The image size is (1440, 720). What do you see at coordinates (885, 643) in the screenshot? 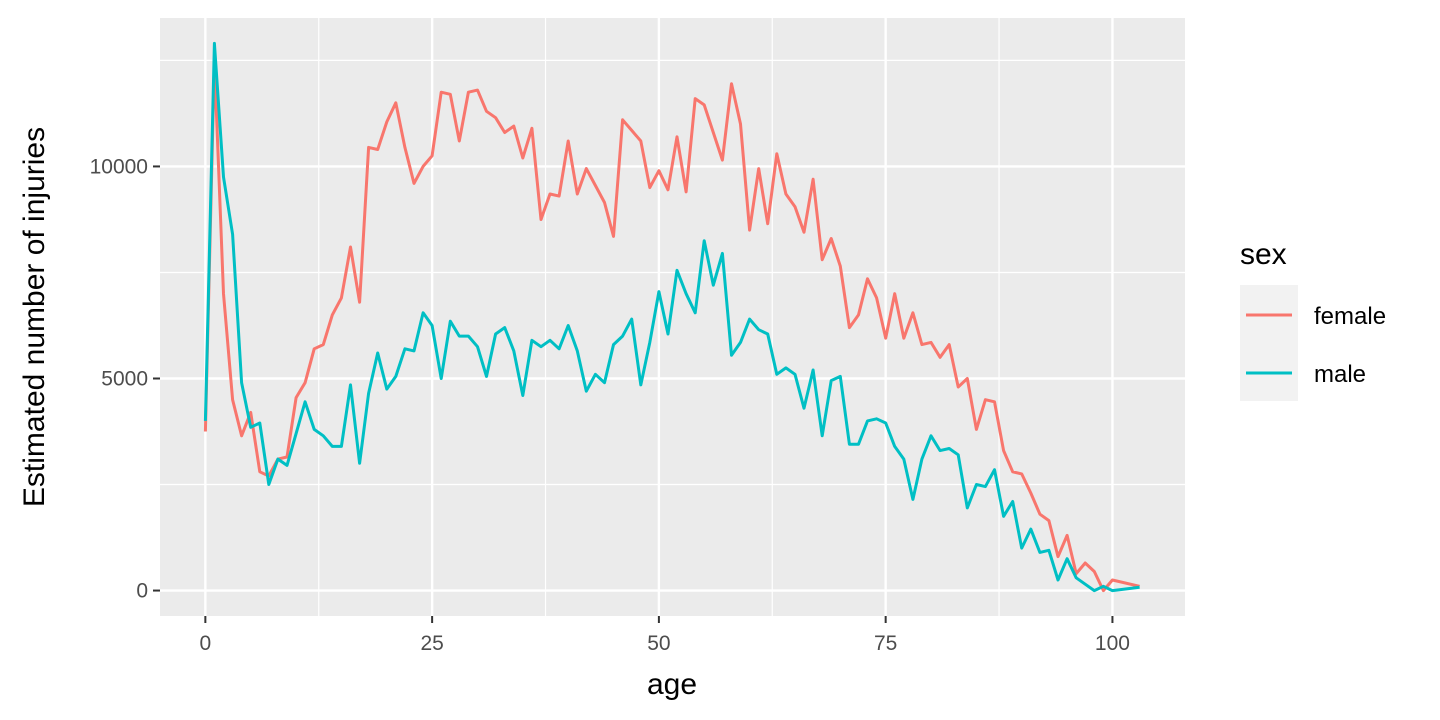
I see `x-tick-label: 75` at bounding box center [885, 643].